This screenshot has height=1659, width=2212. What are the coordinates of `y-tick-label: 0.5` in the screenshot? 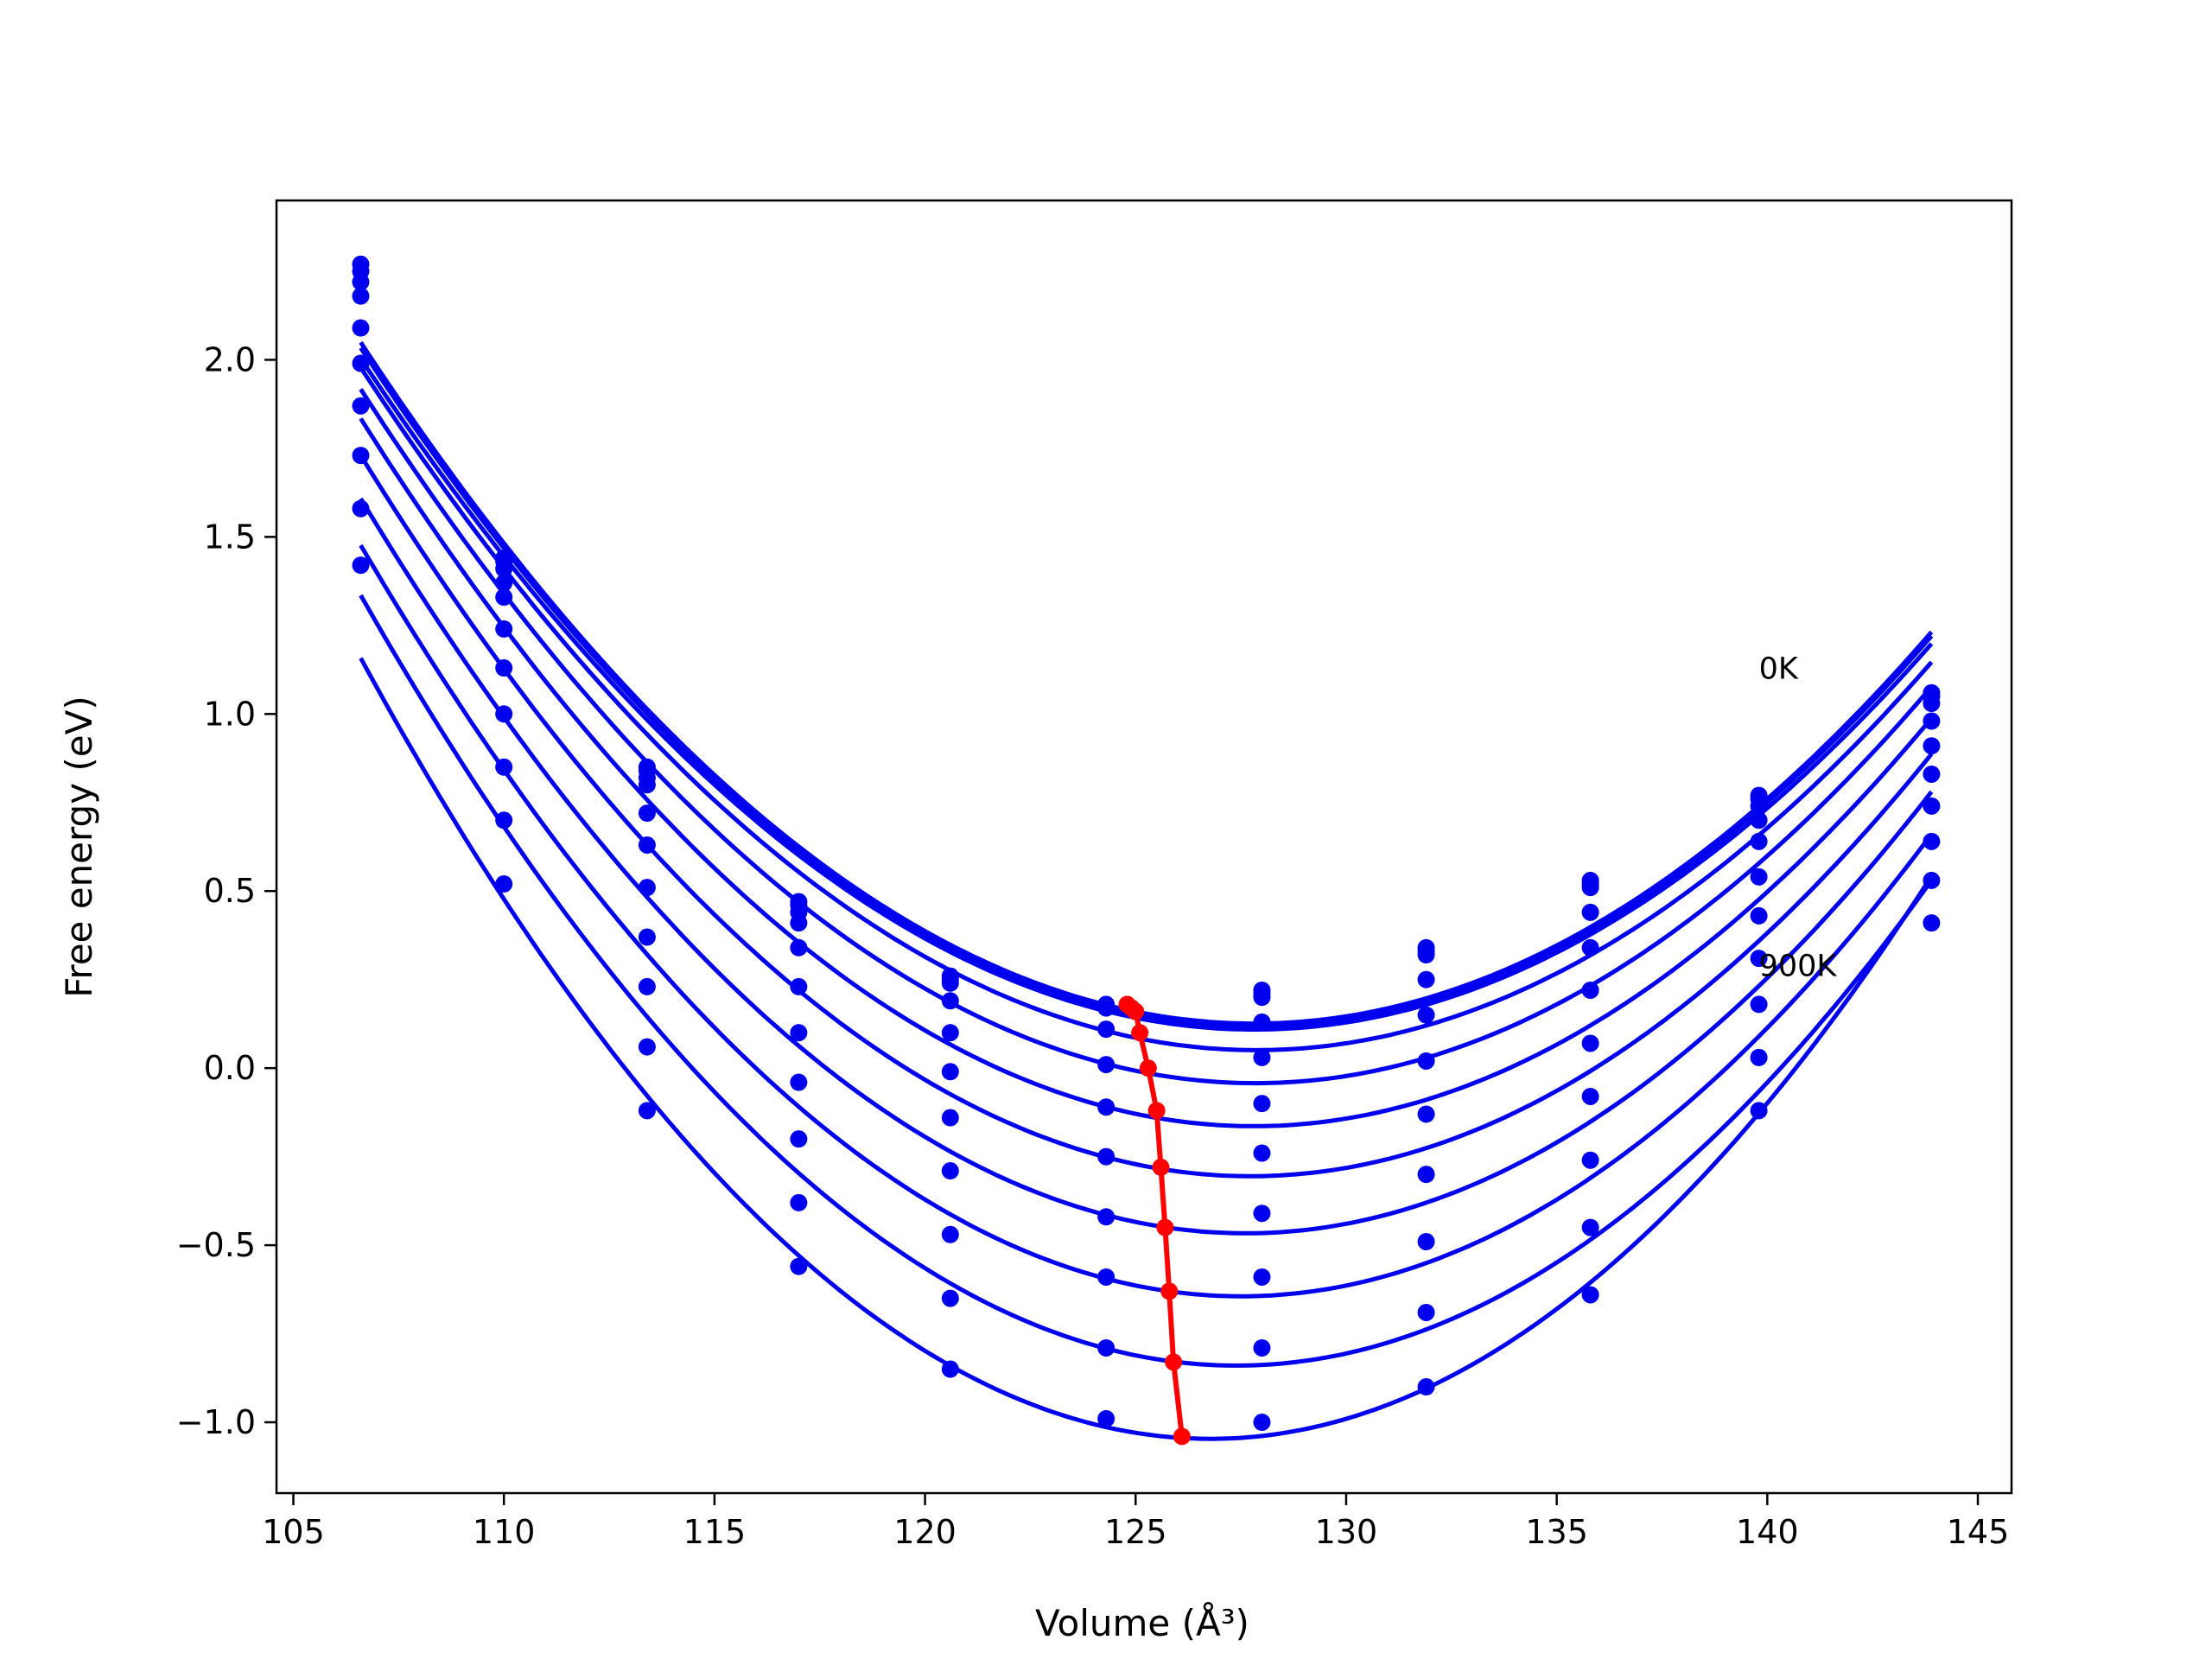 It's located at (230, 891).